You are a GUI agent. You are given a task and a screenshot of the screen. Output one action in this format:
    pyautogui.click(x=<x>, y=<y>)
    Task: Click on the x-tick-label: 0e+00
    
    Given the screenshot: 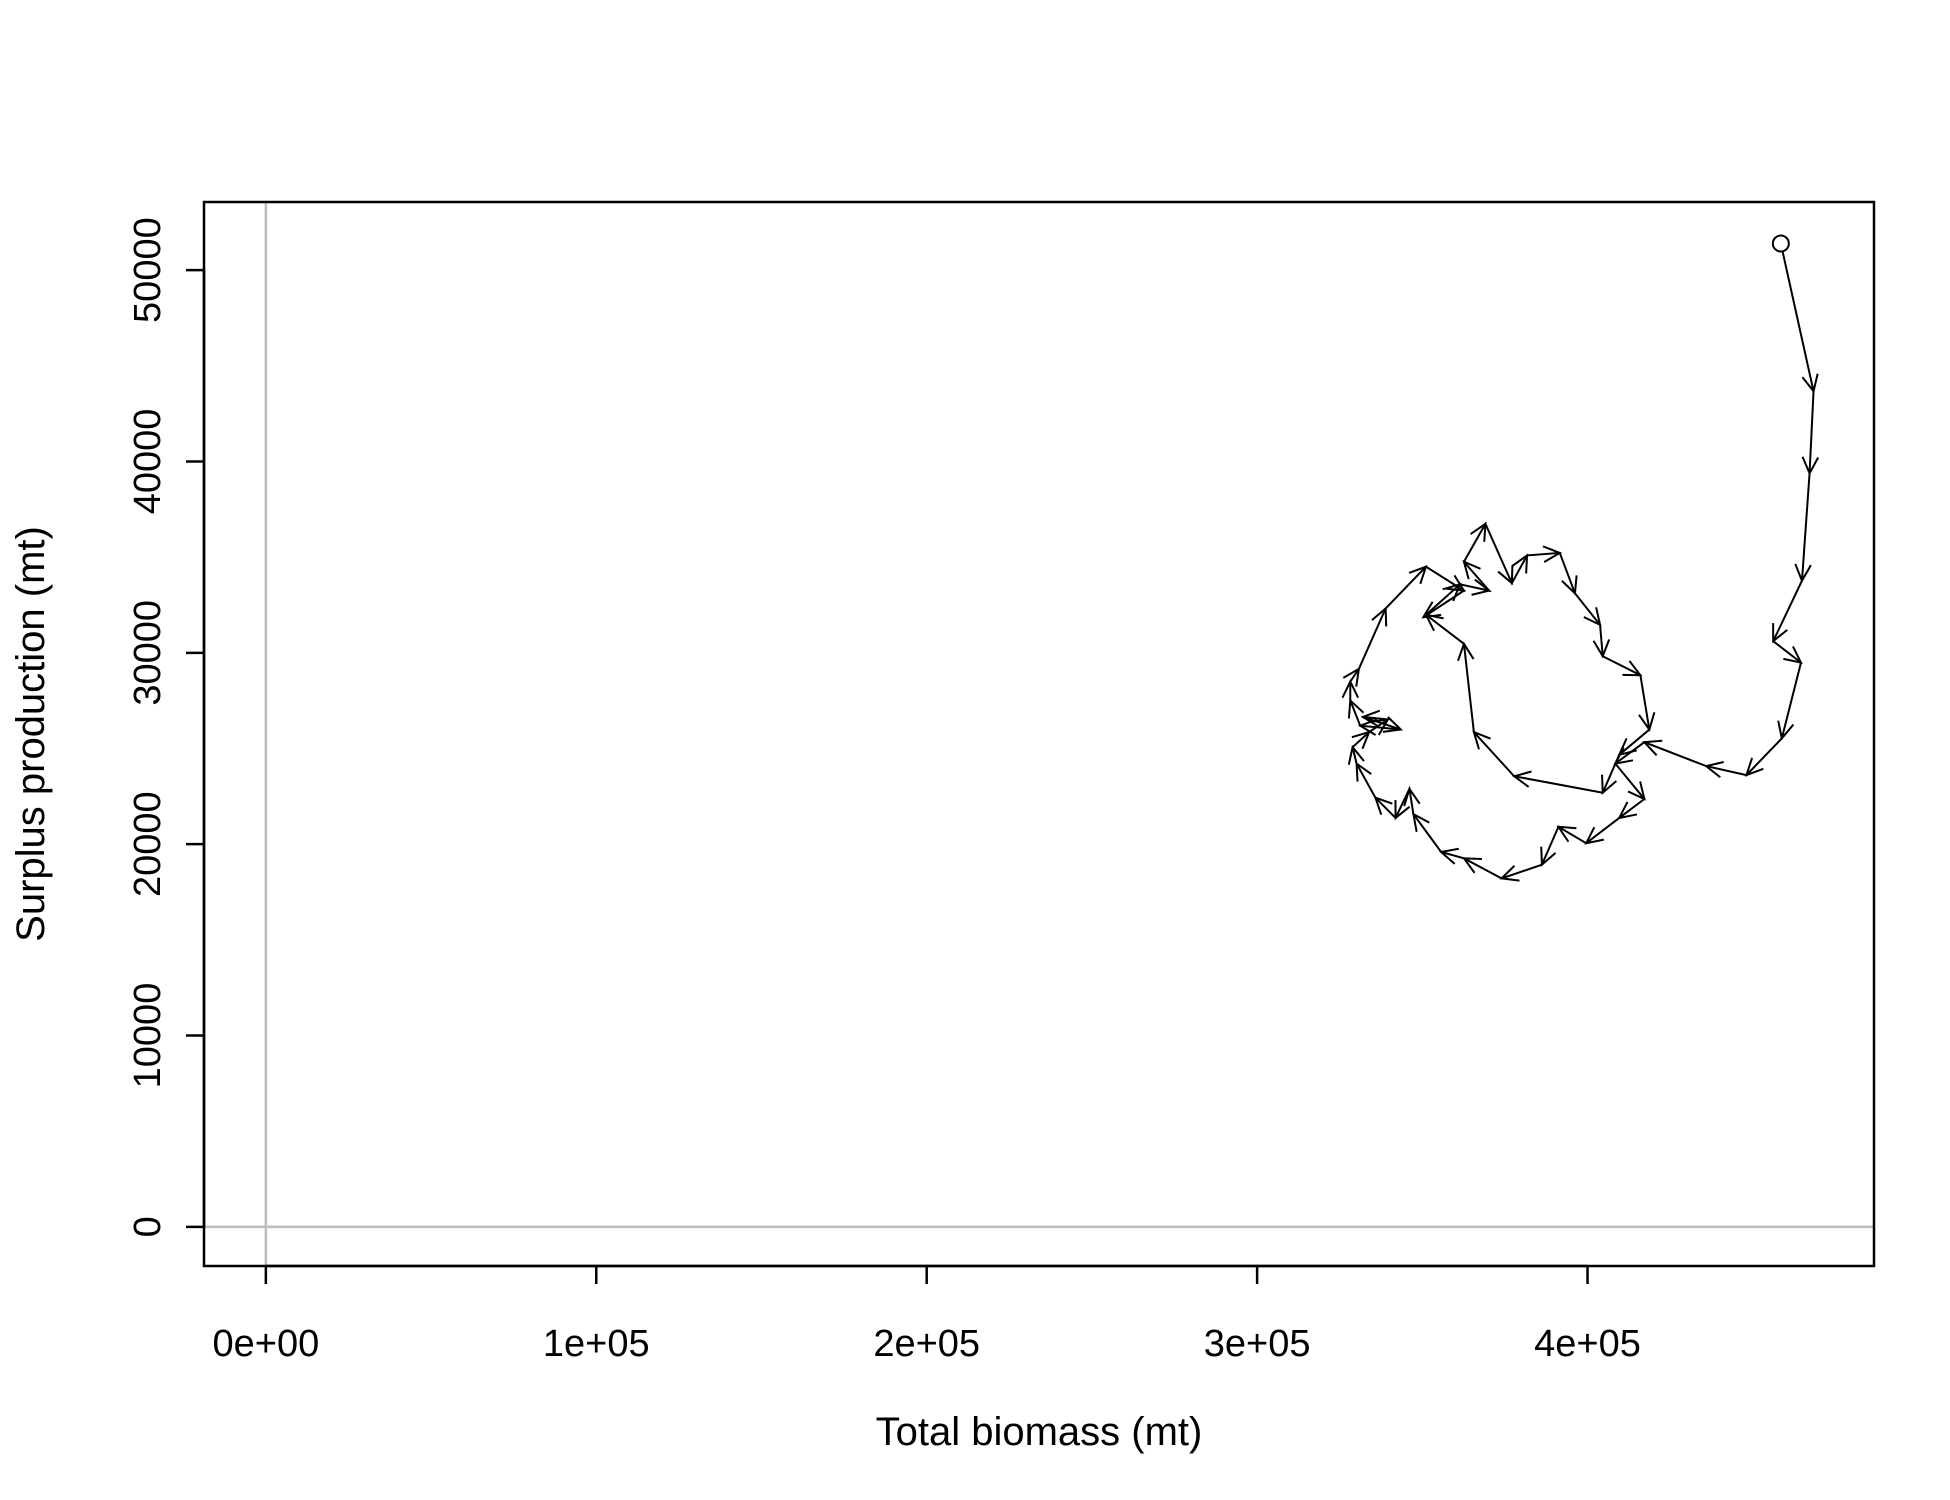 What is the action you would take?
    pyautogui.click(x=265, y=1344)
    